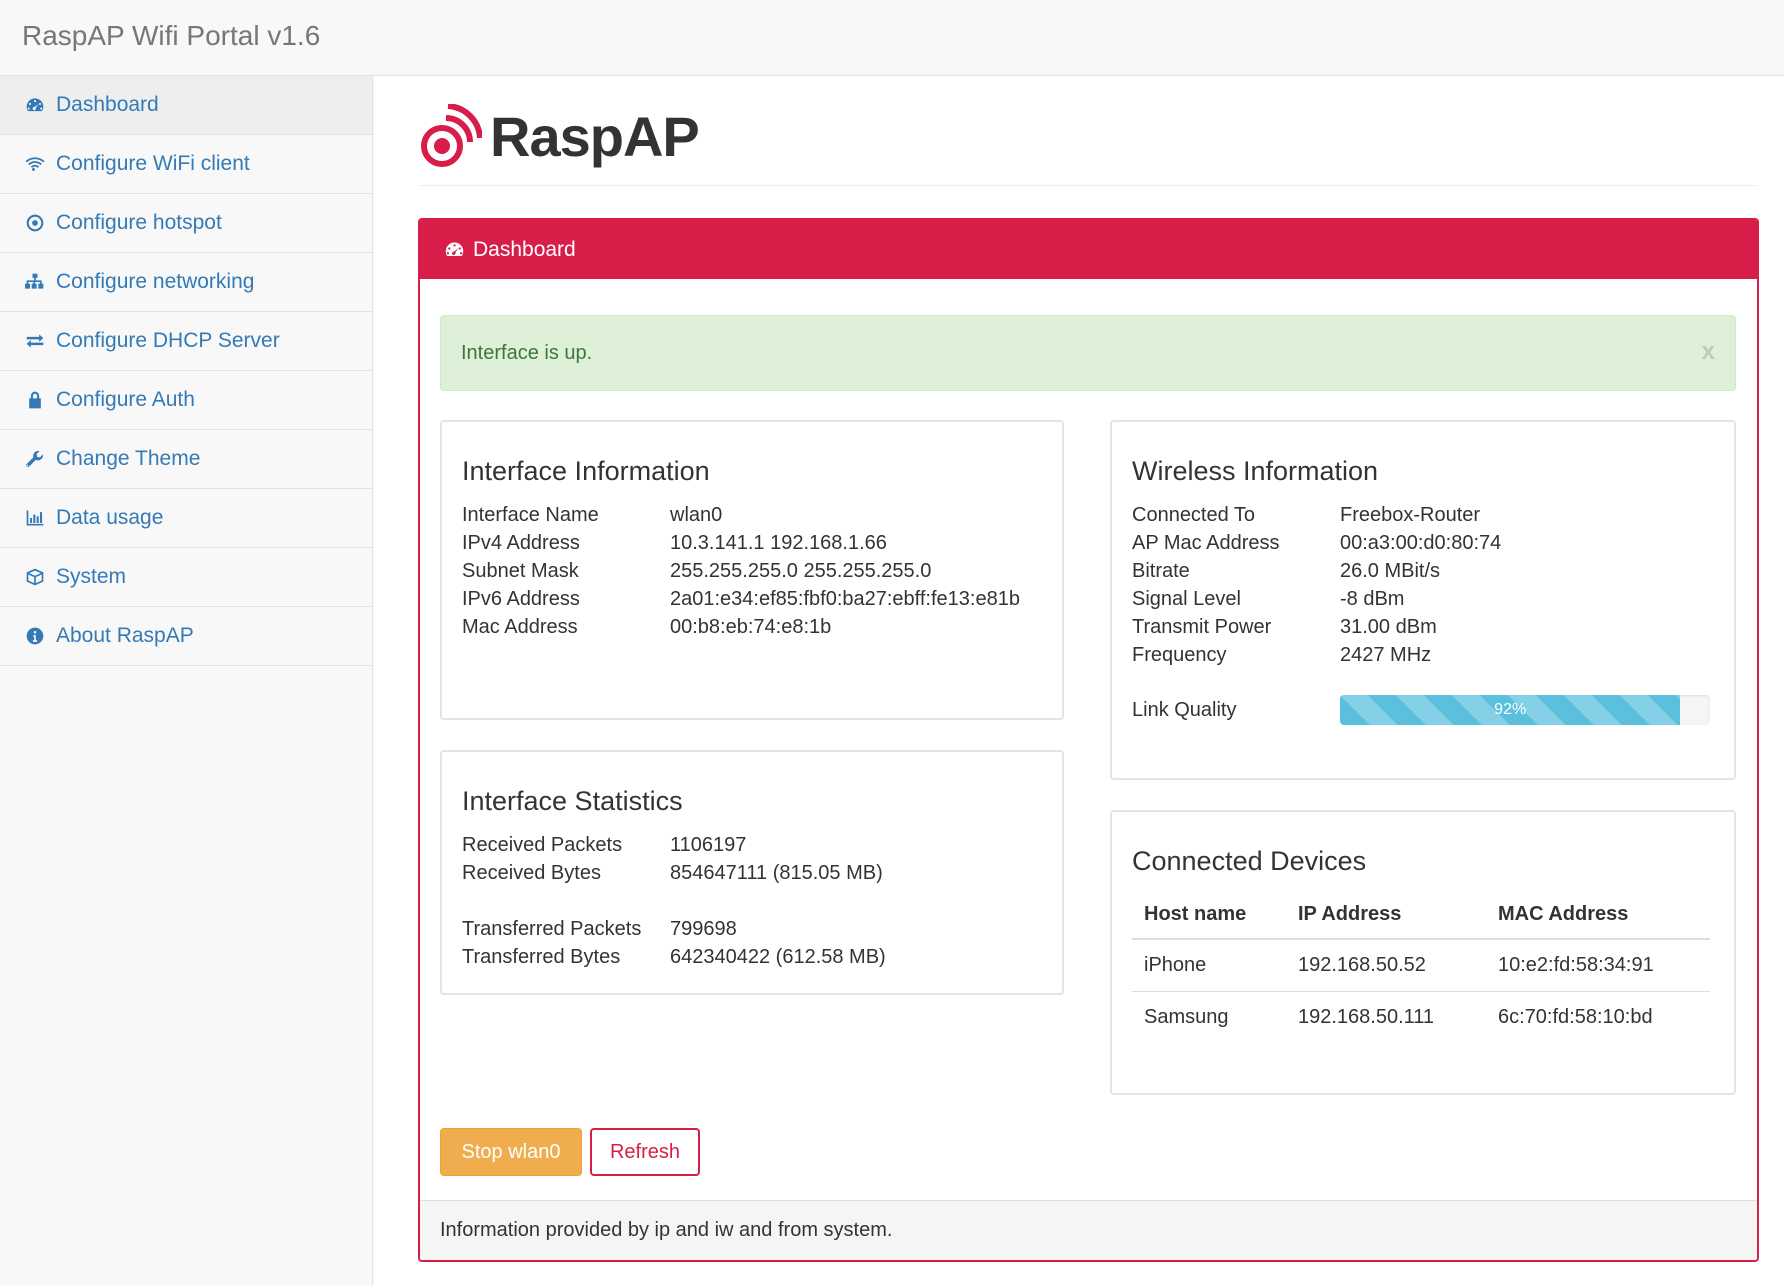 This screenshot has height=1285, width=1784. Describe the element at coordinates (541, 957) in the screenshot. I see `stat-label: Transferred Bytes` at that location.